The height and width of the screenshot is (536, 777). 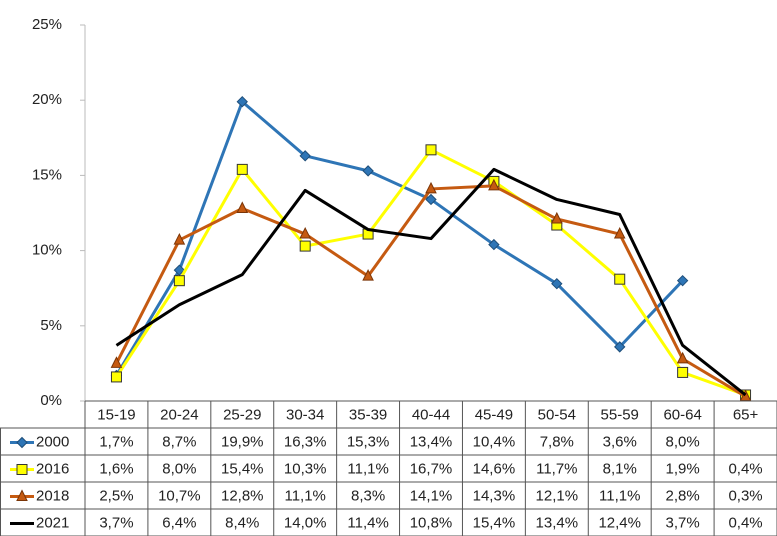 What do you see at coordinates (619, 522) in the screenshot?
I see `table-cell: 12,4%` at bounding box center [619, 522].